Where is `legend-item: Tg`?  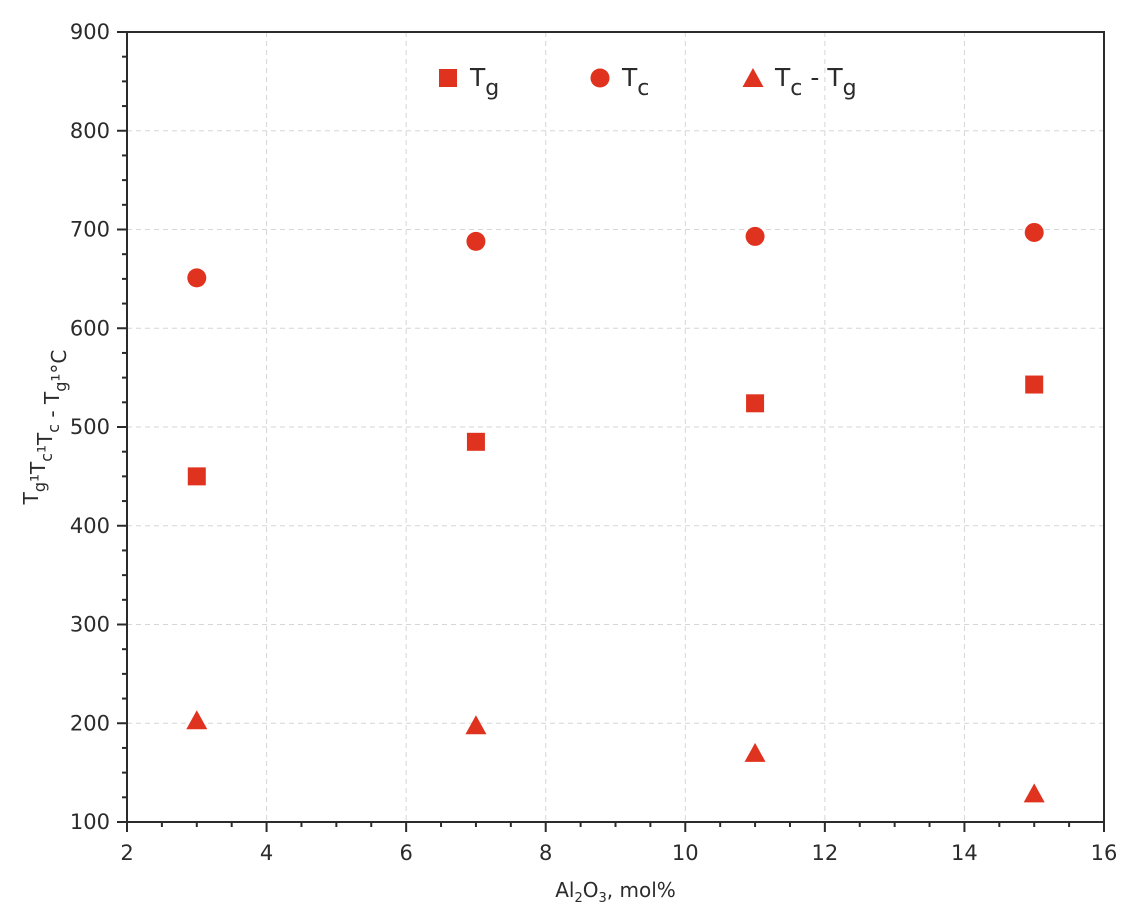 legend-item: Tg is located at coordinates (469, 82).